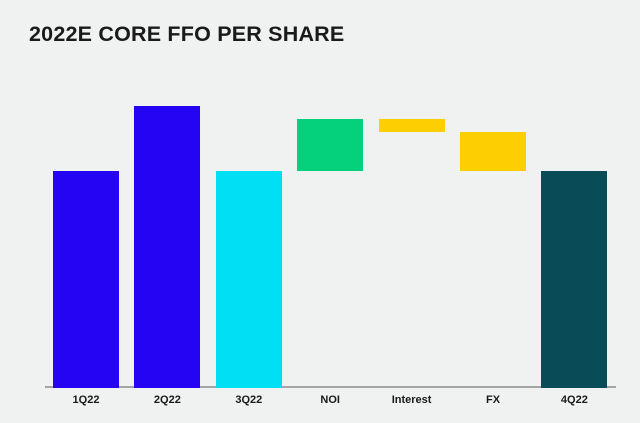 The height and width of the screenshot is (423, 640). Describe the element at coordinates (574, 400) in the screenshot. I see `x-tick-label-4q22: 4Q22` at that location.